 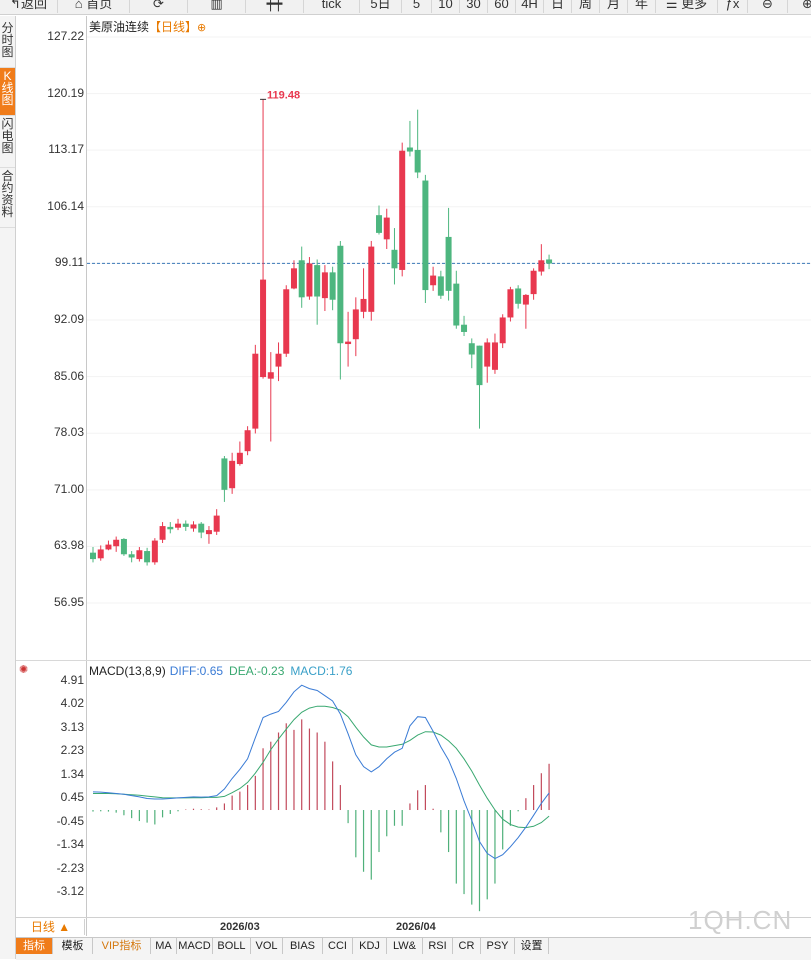 What do you see at coordinates (502, 6) in the screenshot?
I see `period-60min-button: 60` at bounding box center [502, 6].